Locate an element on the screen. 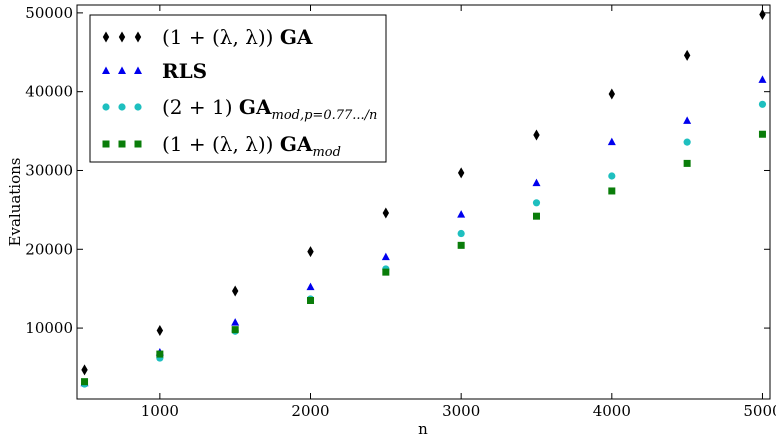  y-tick-label: 50000 is located at coordinates (49, 13).